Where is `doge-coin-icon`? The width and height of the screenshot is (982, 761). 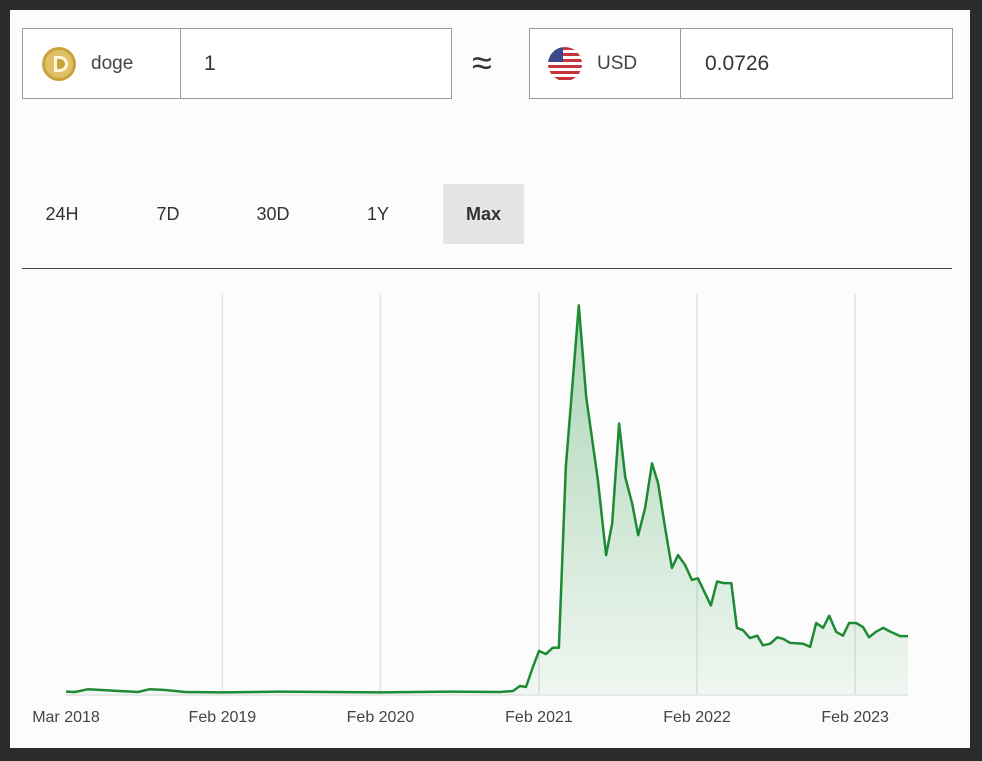 doge-coin-icon is located at coordinates (59, 63).